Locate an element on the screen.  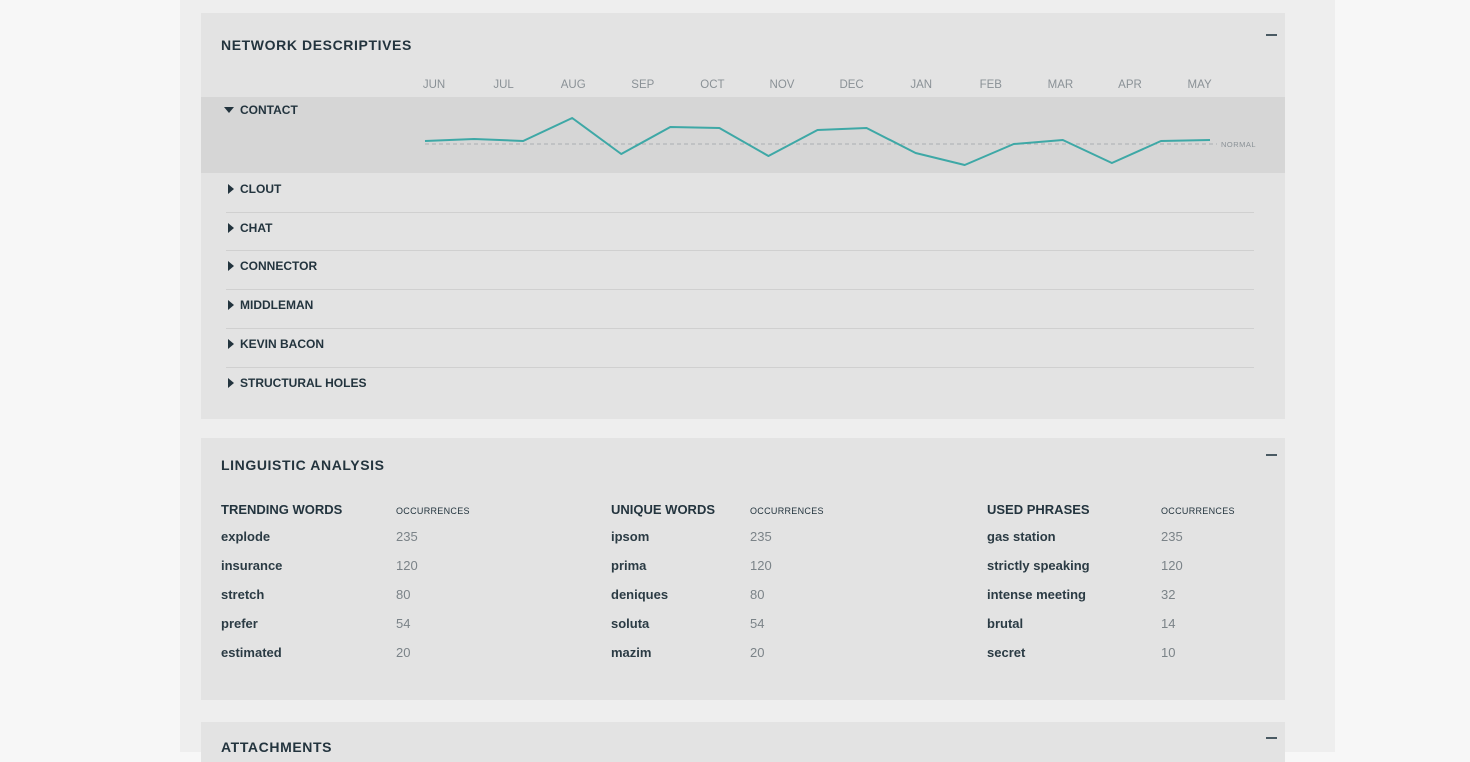
line-series is located at coordinates (817, 141).